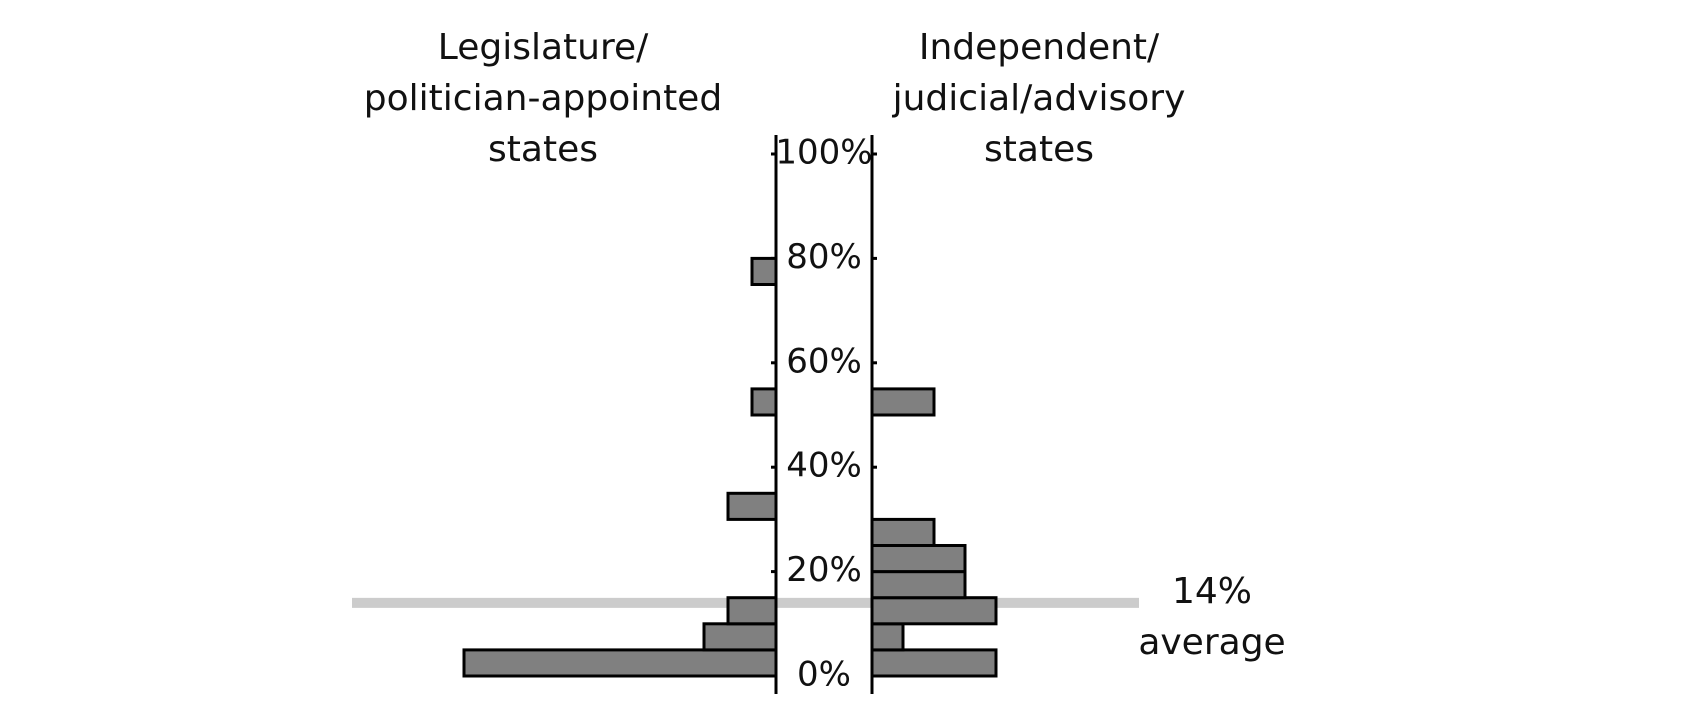  Describe the element at coordinates (824, 466) in the screenshot. I see `y-tick-label: 40%` at that location.